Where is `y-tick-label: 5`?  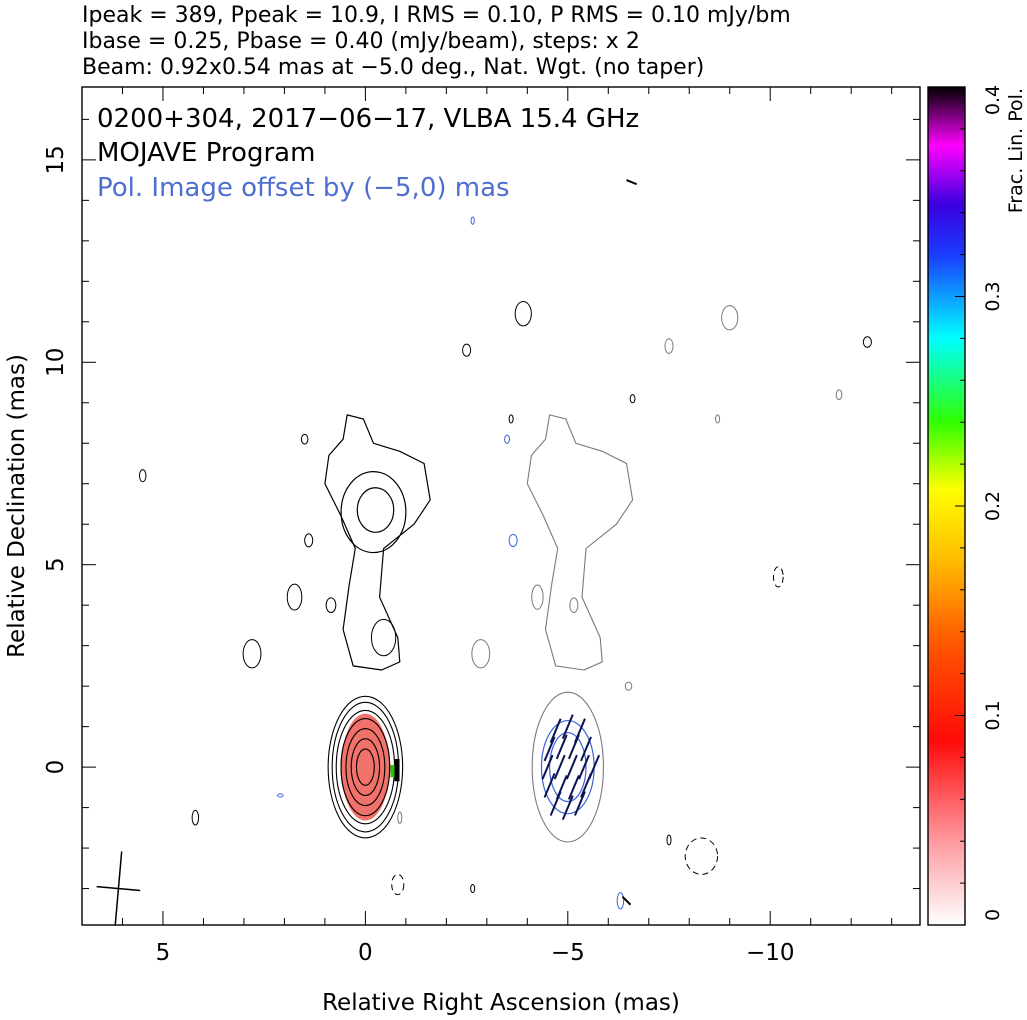
y-tick-label: 5 is located at coordinates (56, 564).